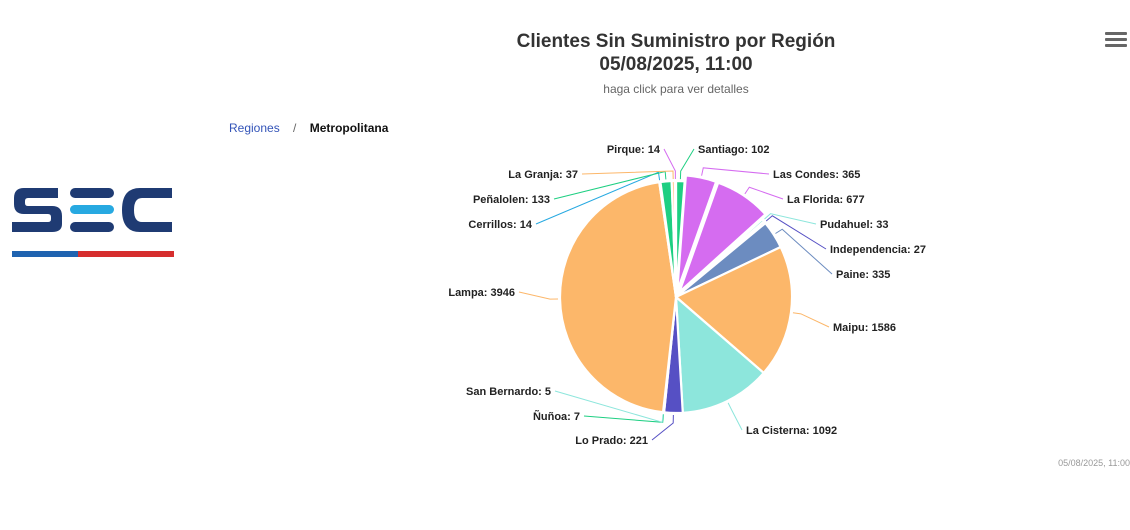  I want to click on pie-data-label: Cerrillos: 14, so click(500, 225).